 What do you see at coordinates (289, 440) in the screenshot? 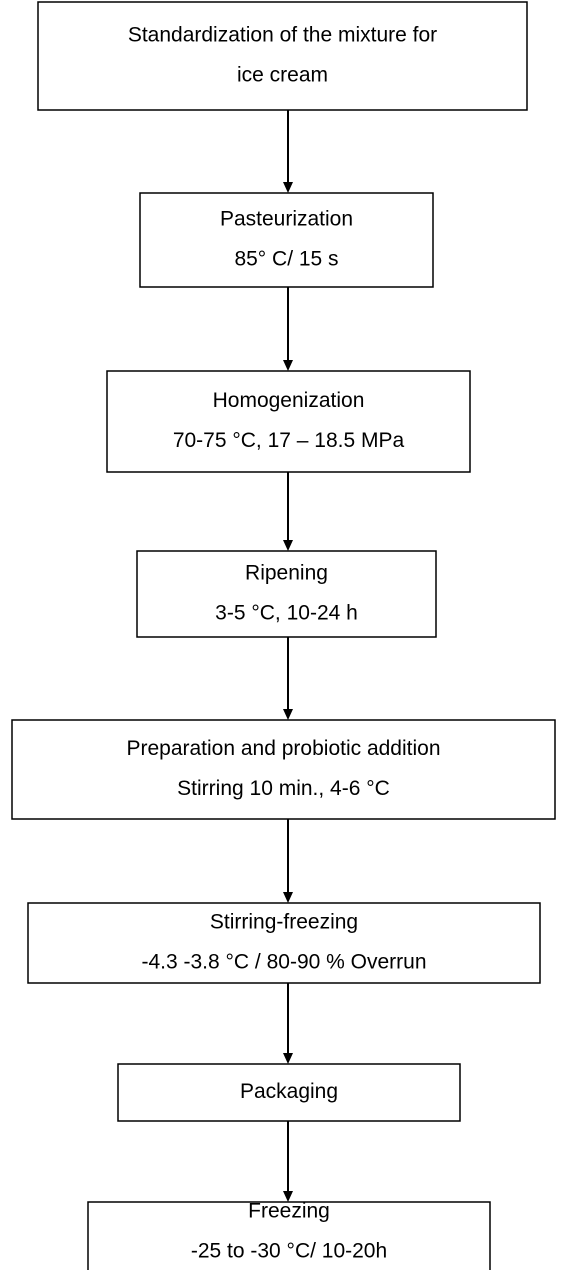
I see `process-label: 70-75 °C, 17 – 18.5 MPa` at bounding box center [289, 440].